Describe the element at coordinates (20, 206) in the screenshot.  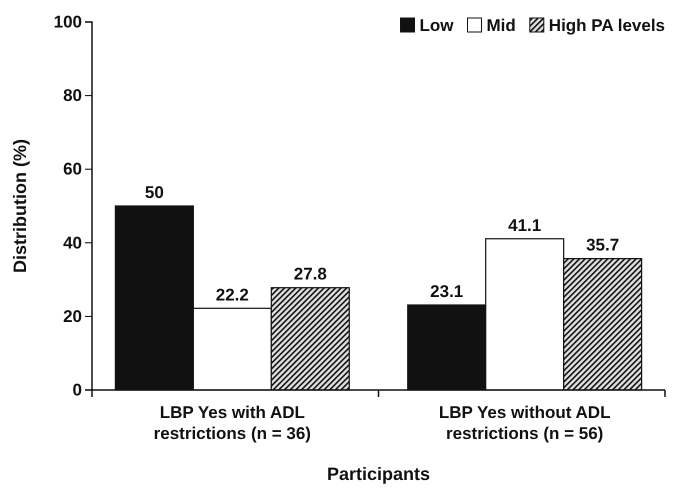
I see `y-axis-title: Distribution (%)` at that location.